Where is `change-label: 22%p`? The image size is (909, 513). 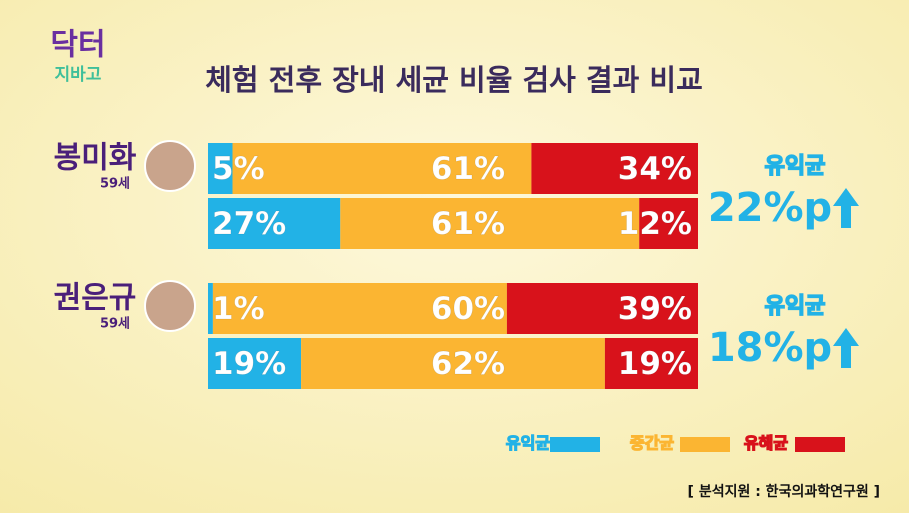
change-label: 22%p is located at coordinates (770, 208).